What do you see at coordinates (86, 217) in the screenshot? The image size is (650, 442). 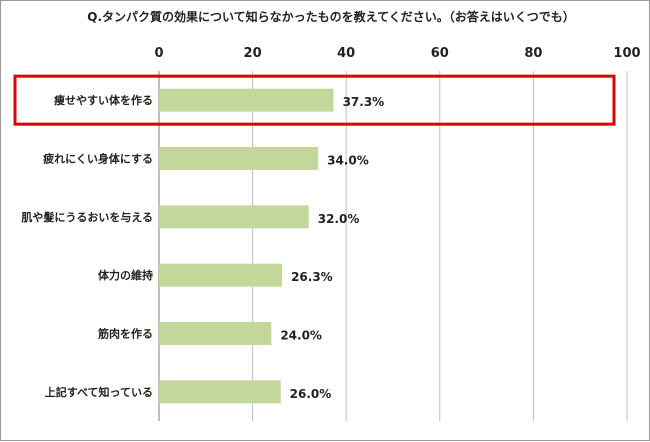 I see `category-label: 肌や髪にうるおいを与える` at bounding box center [86, 217].